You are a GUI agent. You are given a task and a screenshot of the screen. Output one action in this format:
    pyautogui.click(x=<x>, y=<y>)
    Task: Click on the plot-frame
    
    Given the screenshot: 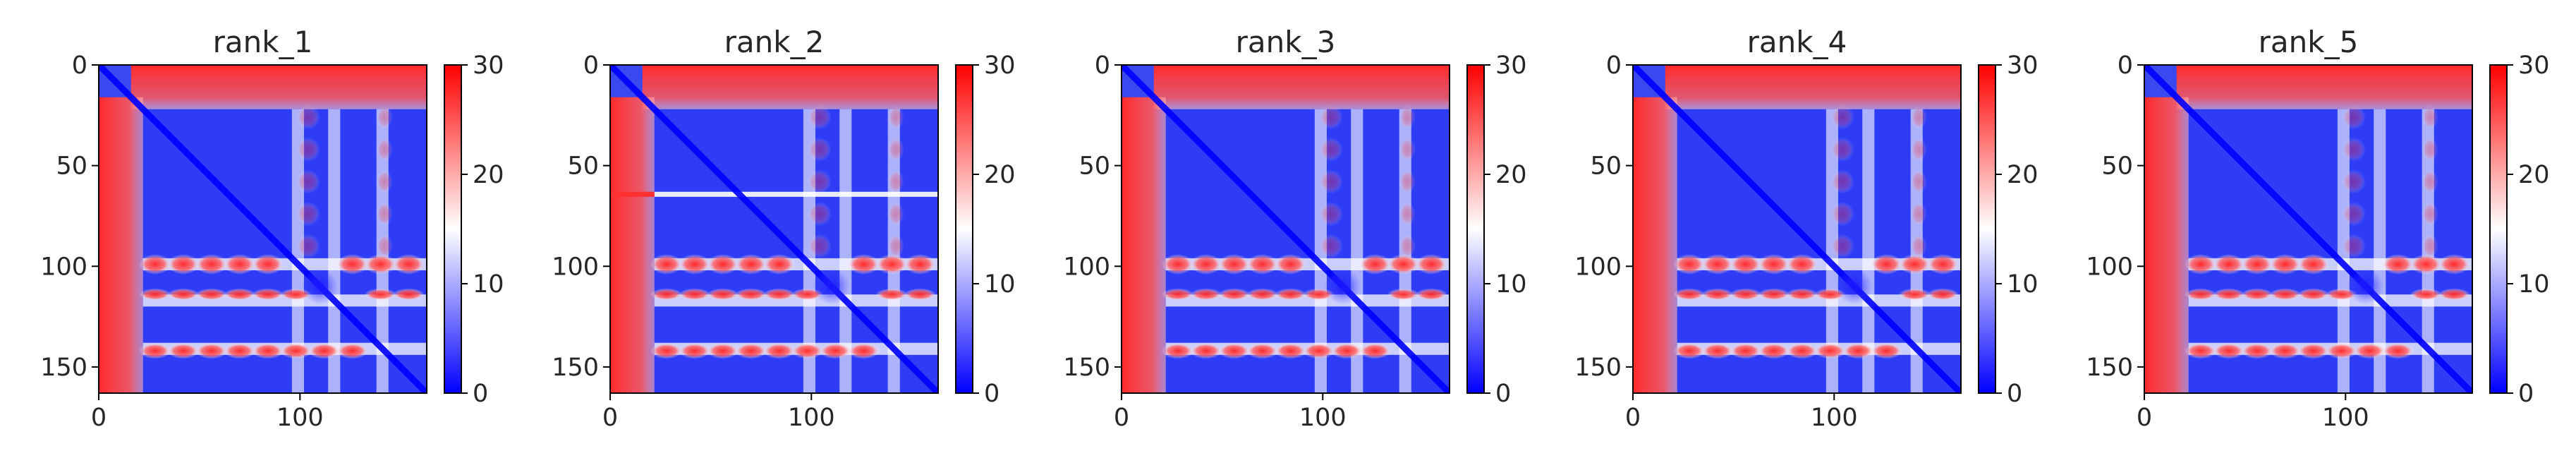 What is the action you would take?
    pyautogui.click(x=1285, y=229)
    